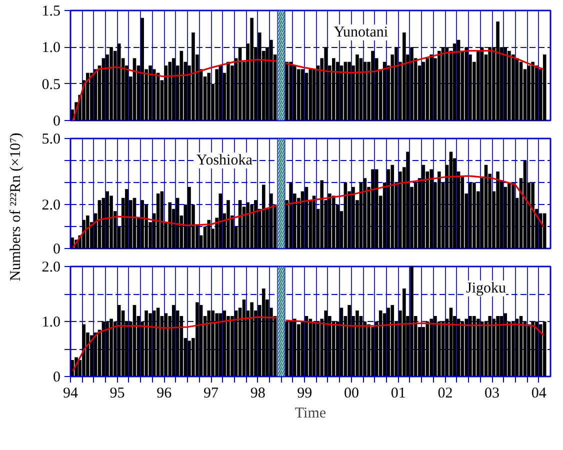 This screenshot has width=563, height=450. I want to click on x-tick-label: 97, so click(212, 394).